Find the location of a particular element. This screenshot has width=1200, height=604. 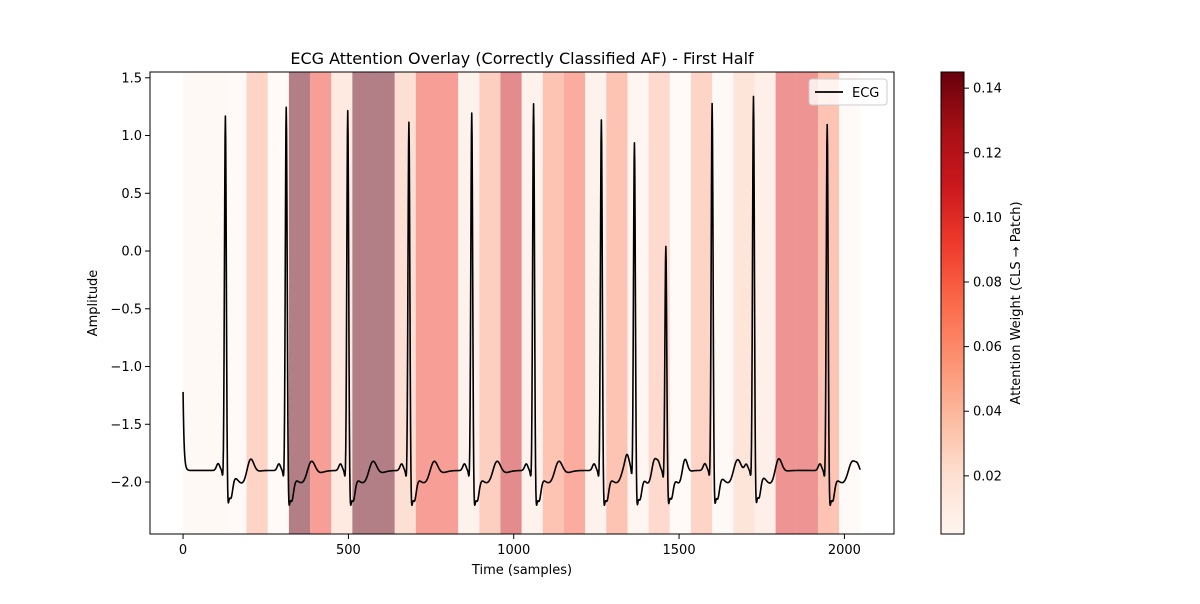

colorbar is located at coordinates (952, 303).